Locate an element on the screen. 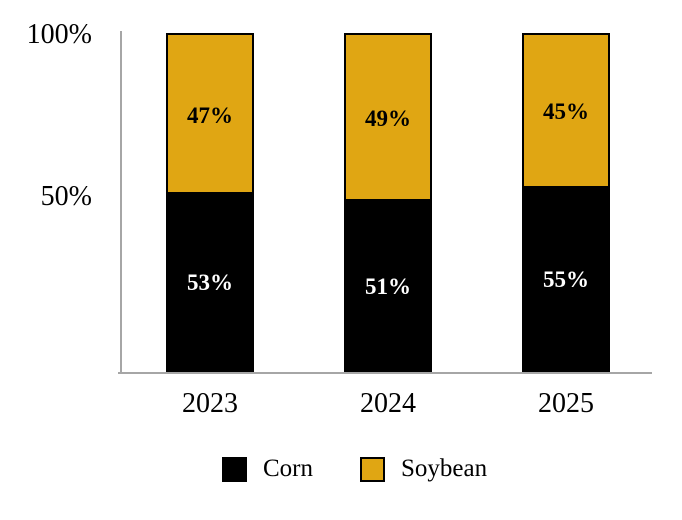 Image resolution: width=682 pixels, height=520 pixels. bar-2023: 47% 53% is located at coordinates (210, 202).